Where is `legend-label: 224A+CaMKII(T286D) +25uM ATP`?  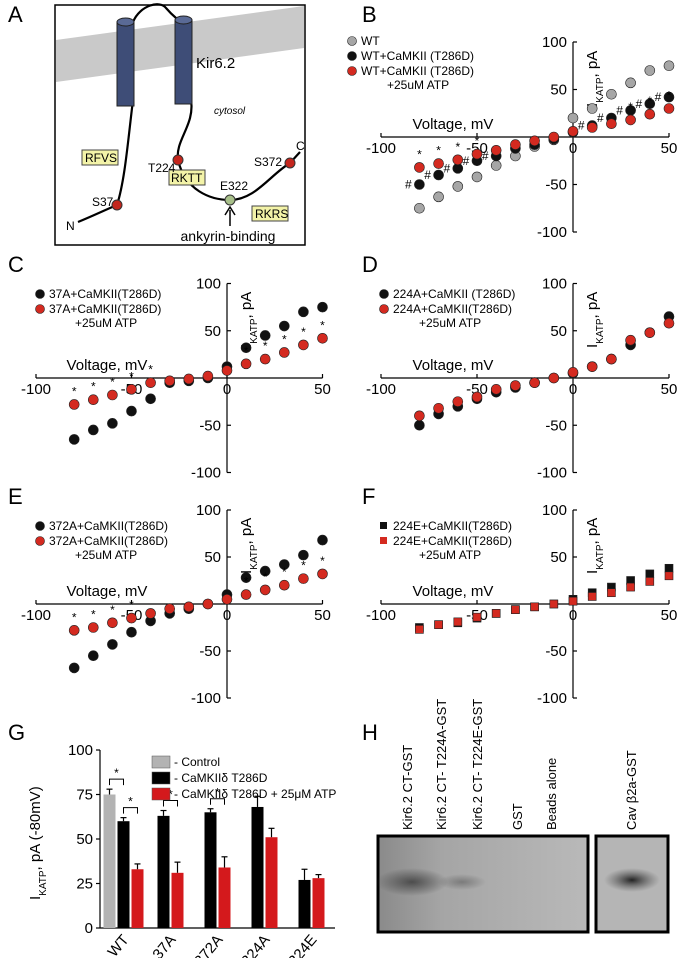
legend-label: 224A+CaMKII(T286D) +25uM ATP is located at coordinates (452, 316).